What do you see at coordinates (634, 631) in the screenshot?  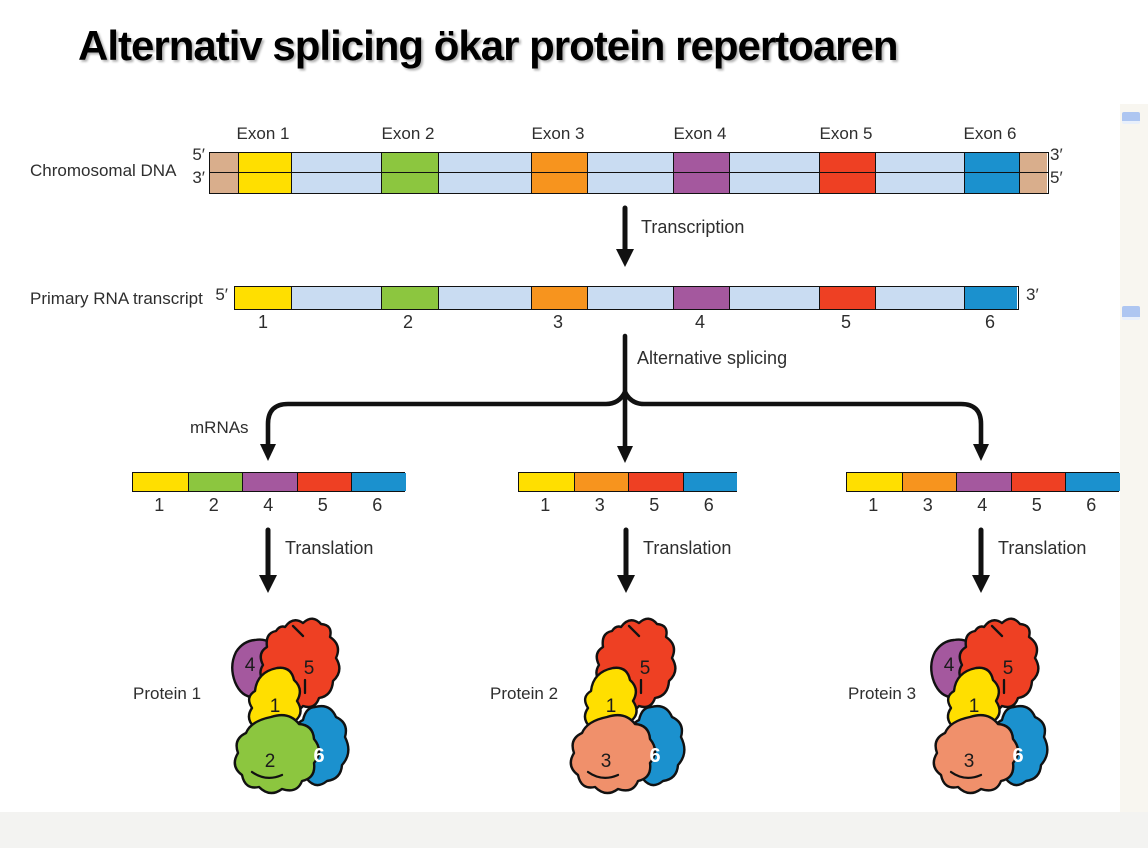 I see `protein2-crease-top` at bounding box center [634, 631].